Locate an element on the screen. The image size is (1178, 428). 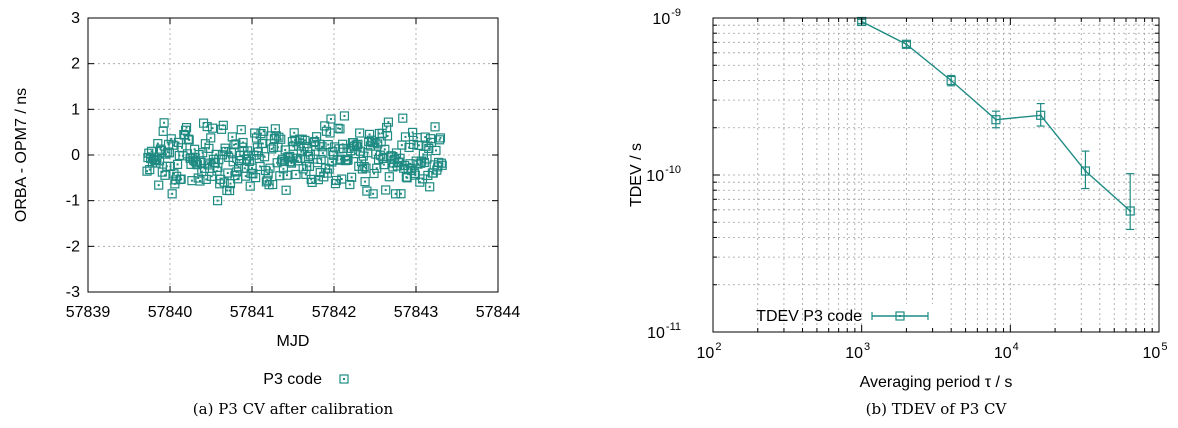
y-tick-label: 10-11 is located at coordinates (664, 331).